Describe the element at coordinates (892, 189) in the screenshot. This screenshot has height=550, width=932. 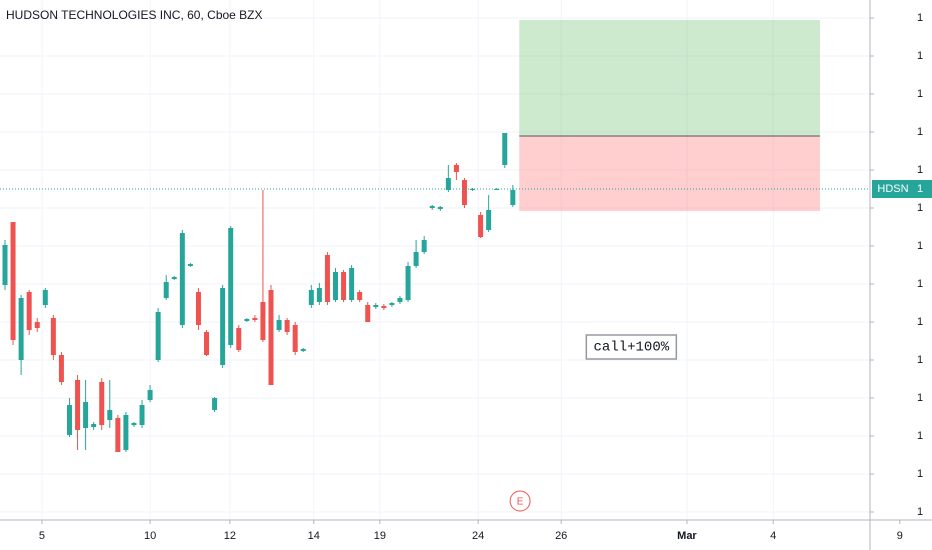
I see `symbol-tag: HDSN` at that location.